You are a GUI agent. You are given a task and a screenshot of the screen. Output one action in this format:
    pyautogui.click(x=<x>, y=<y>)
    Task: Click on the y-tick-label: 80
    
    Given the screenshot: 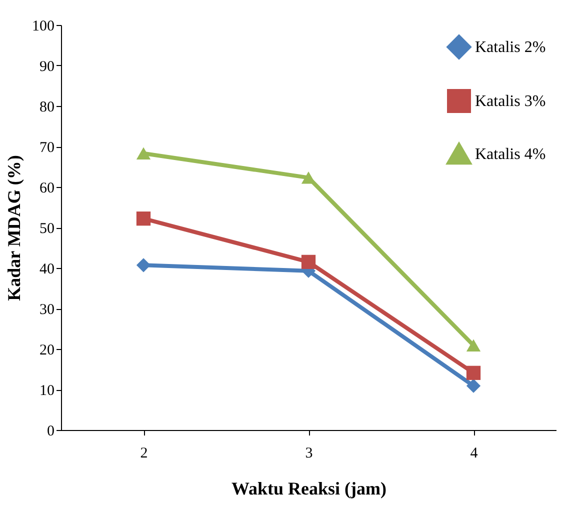 What is the action you would take?
    pyautogui.click(x=47, y=108)
    